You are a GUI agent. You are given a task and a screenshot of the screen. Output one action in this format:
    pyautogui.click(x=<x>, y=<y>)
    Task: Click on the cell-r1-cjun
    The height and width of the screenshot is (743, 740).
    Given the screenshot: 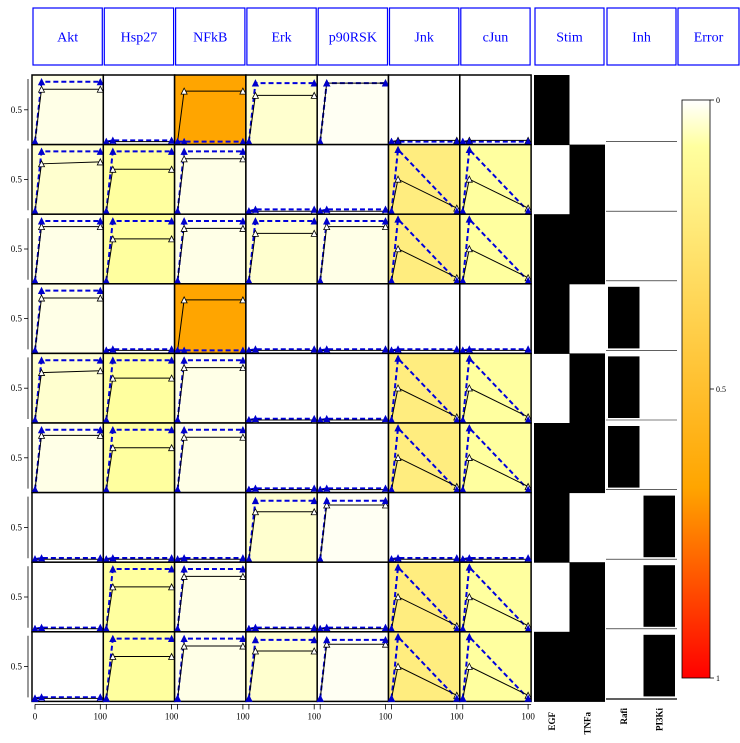 What is the action you would take?
    pyautogui.click(x=495, y=110)
    